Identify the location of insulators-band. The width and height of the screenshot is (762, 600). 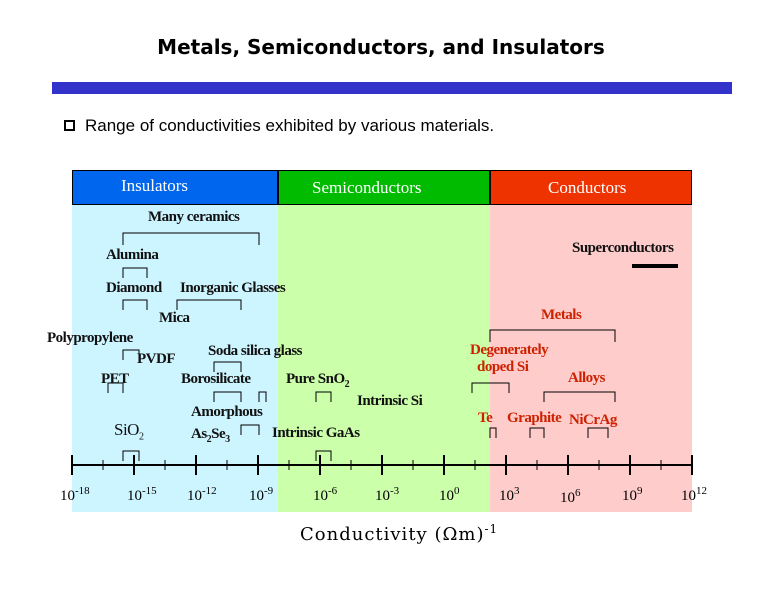
(175, 358).